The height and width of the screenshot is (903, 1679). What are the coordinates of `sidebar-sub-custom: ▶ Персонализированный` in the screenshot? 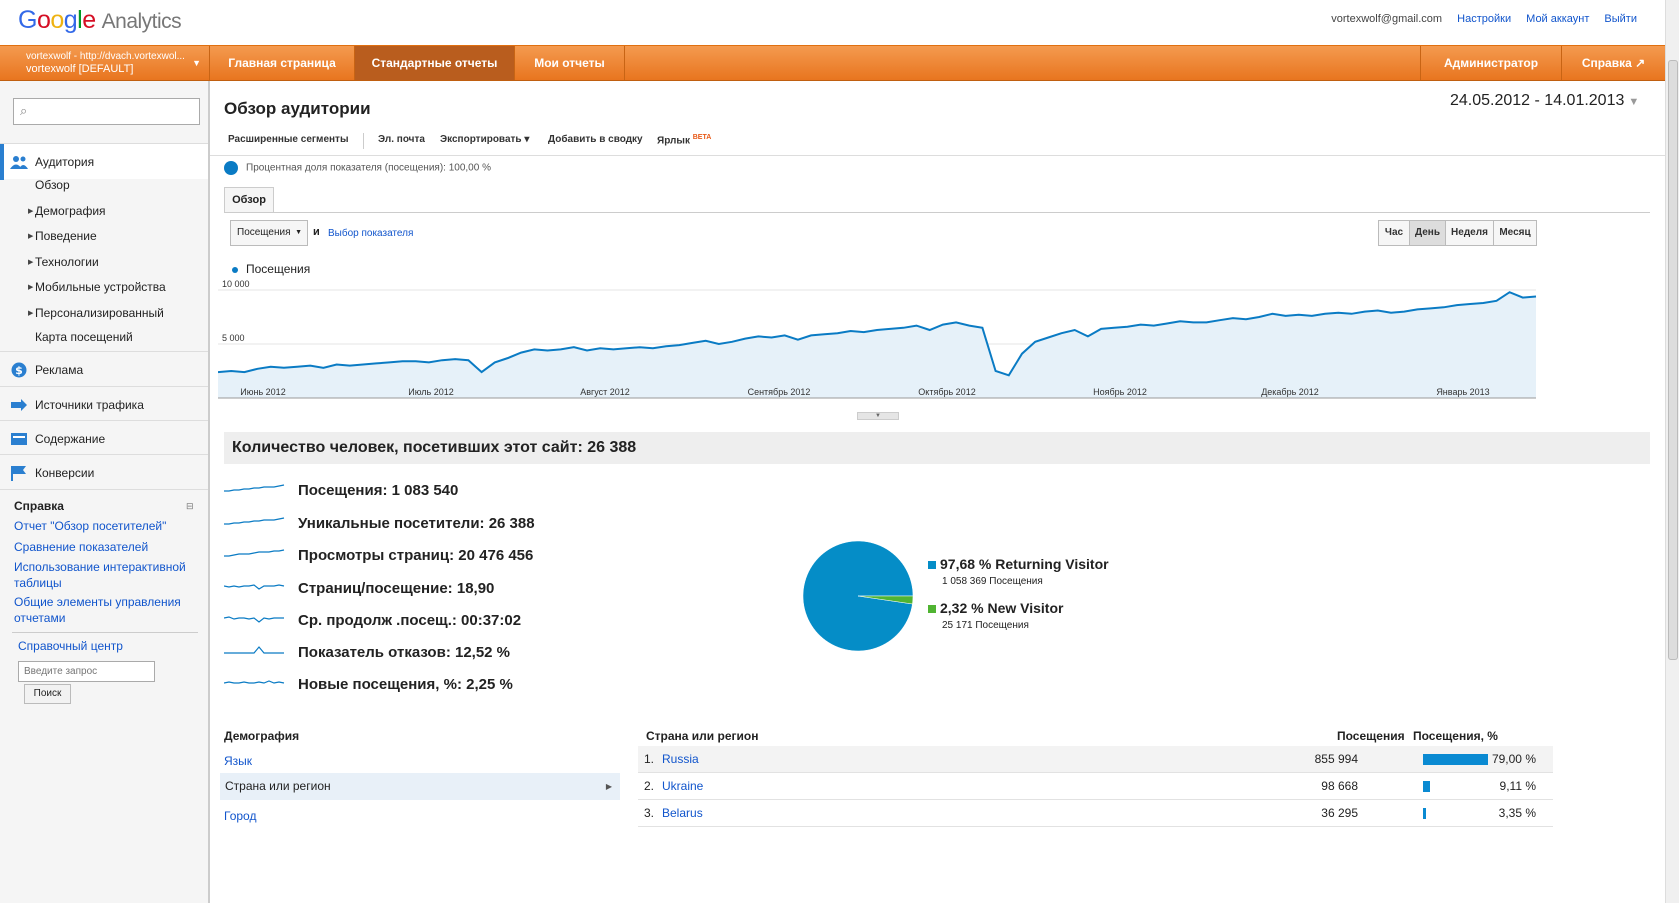 It's located at (96, 313).